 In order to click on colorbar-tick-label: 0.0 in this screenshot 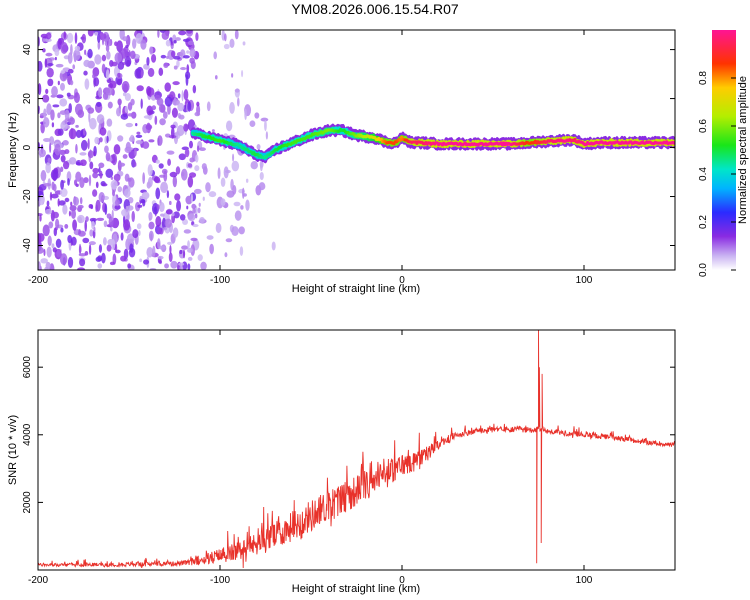, I will do `click(703, 270)`.